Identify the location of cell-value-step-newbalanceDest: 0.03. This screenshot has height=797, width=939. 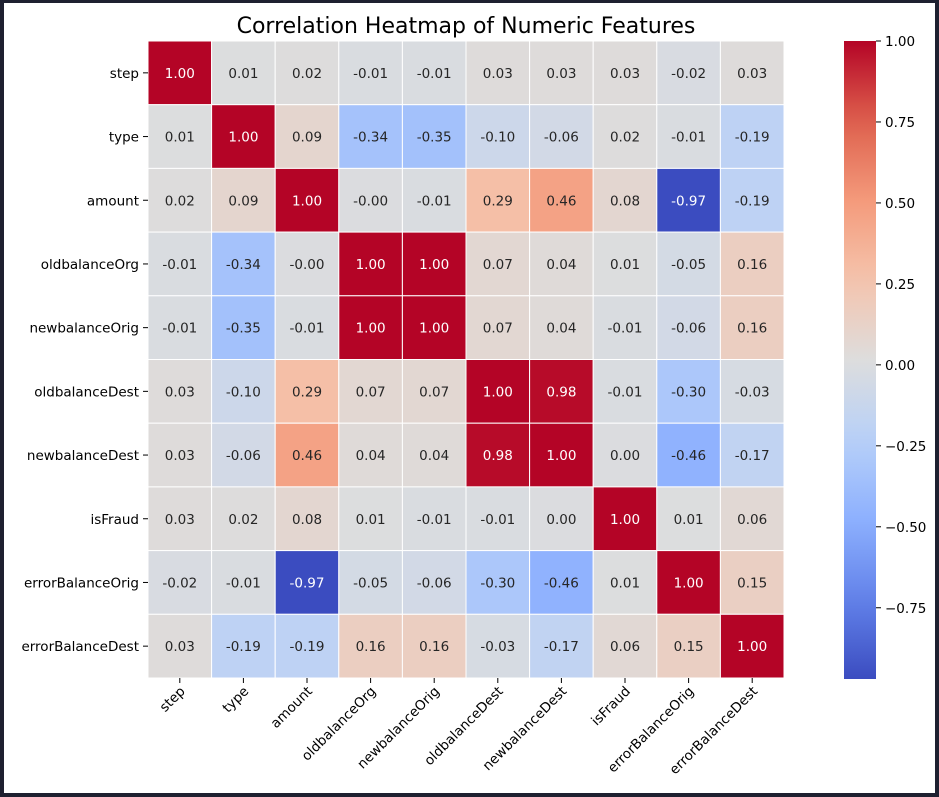
(561, 74).